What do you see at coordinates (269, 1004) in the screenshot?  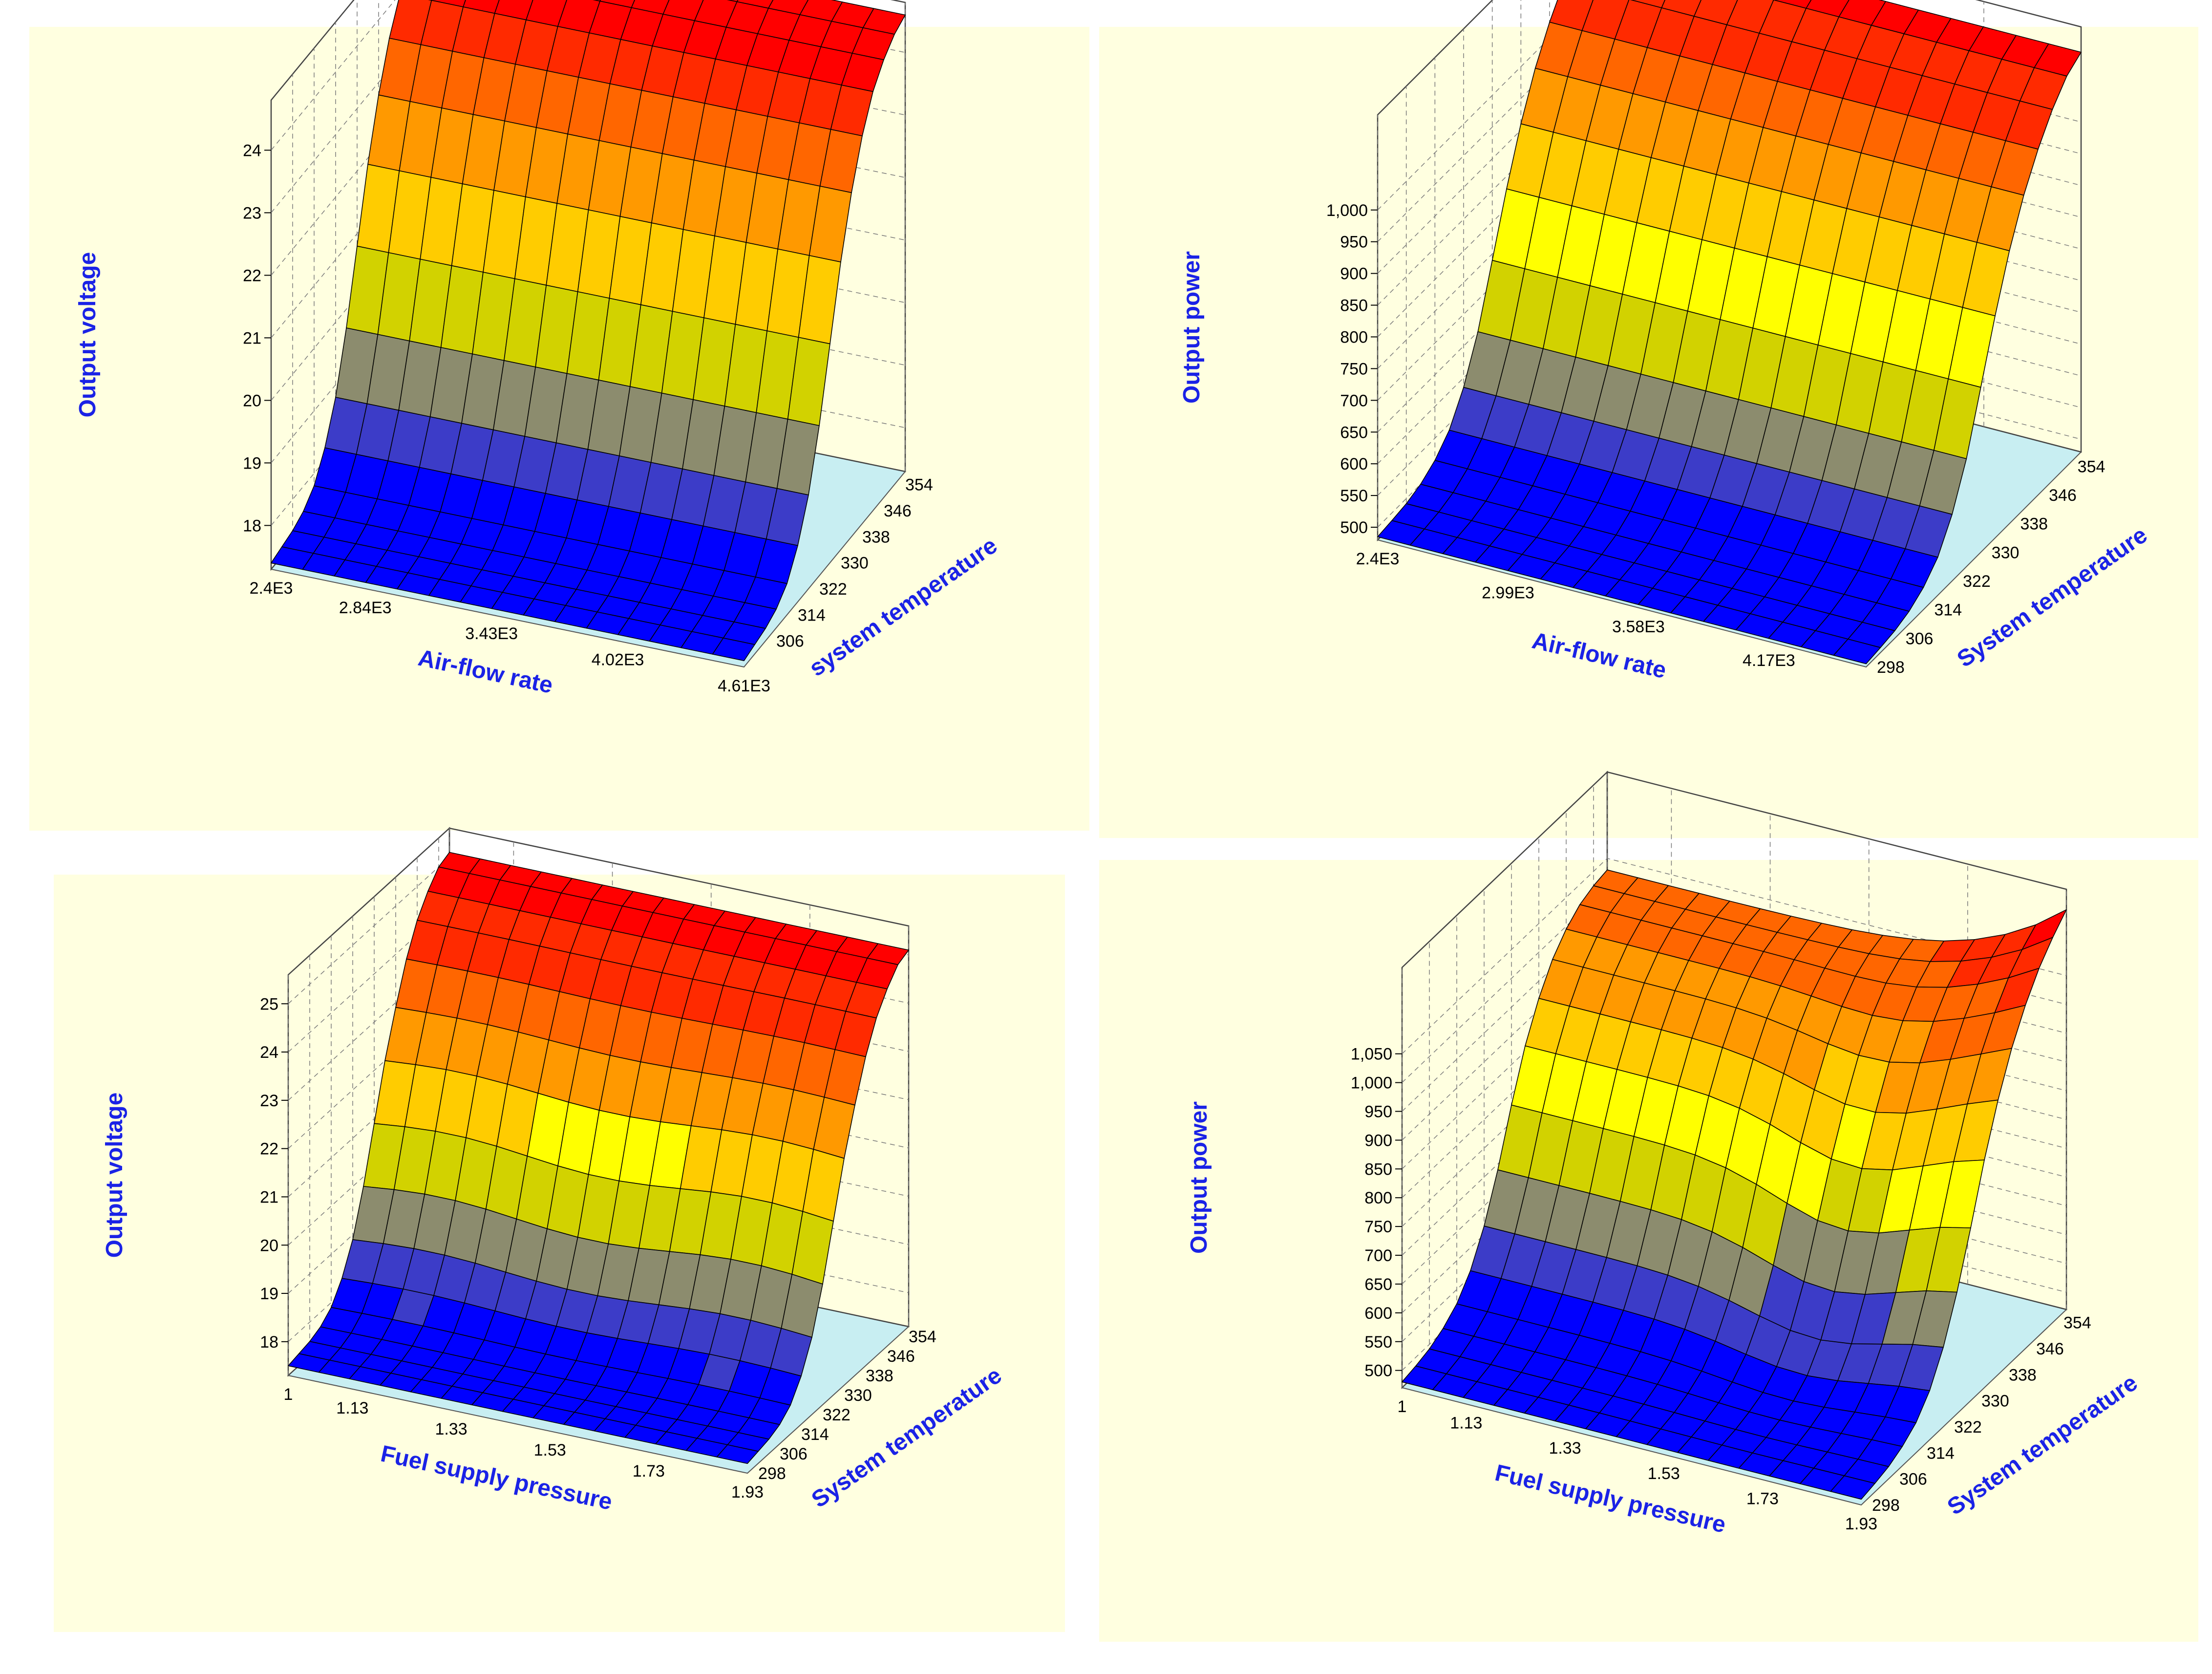 I see `z-tick-label: 25` at bounding box center [269, 1004].